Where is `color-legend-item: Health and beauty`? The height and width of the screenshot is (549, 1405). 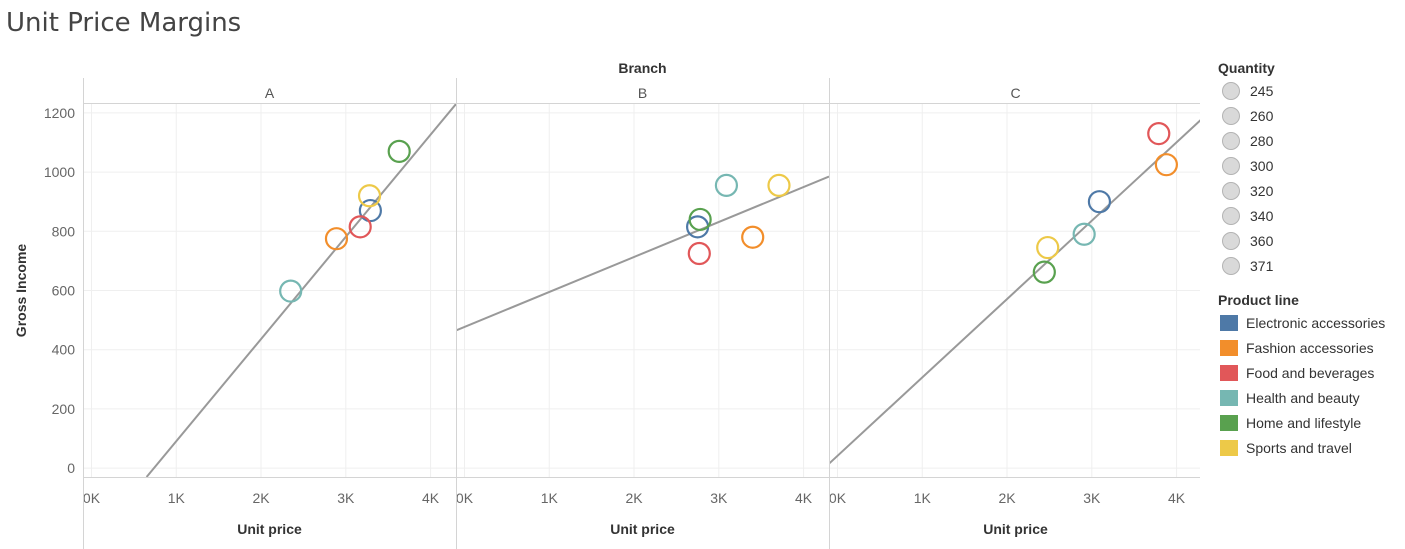
color-legend-item: Health and beauty is located at coordinates (1311, 397).